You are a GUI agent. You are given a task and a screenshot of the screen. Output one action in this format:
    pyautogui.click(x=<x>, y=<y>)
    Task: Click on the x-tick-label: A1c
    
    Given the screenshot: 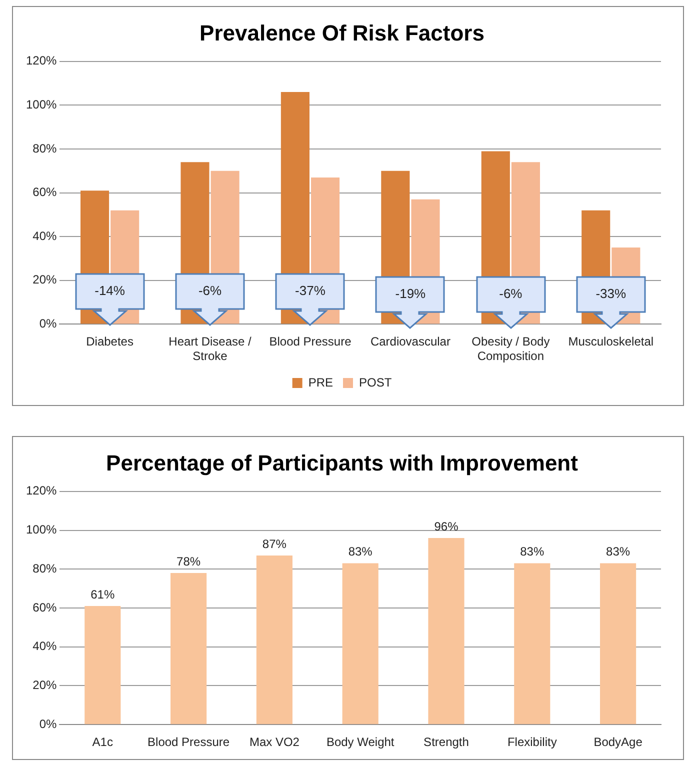 What is the action you would take?
    pyautogui.click(x=102, y=742)
    